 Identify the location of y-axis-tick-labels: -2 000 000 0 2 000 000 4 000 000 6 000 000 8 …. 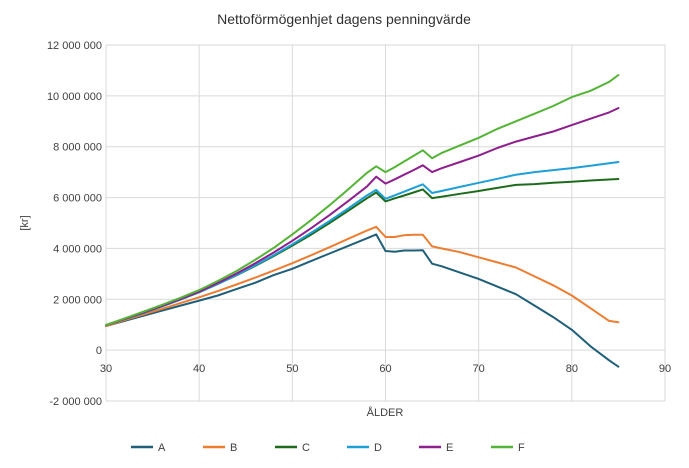
(74, 224).